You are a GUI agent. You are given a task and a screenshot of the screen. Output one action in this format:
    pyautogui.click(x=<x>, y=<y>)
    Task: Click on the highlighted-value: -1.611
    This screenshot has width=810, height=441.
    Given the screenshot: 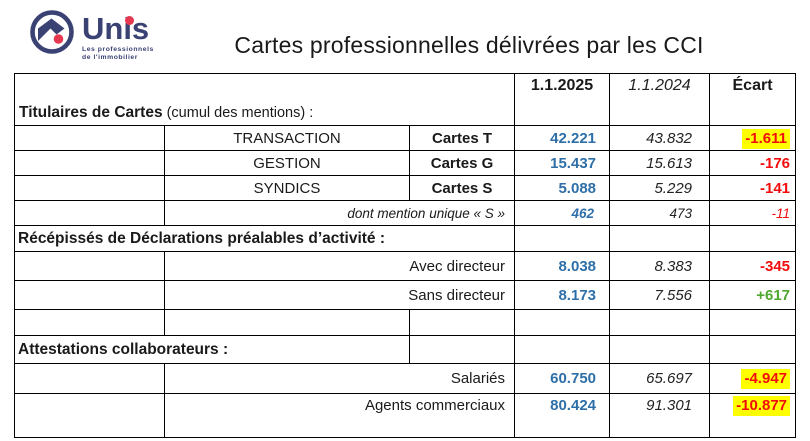 What is the action you would take?
    pyautogui.click(x=766, y=138)
    